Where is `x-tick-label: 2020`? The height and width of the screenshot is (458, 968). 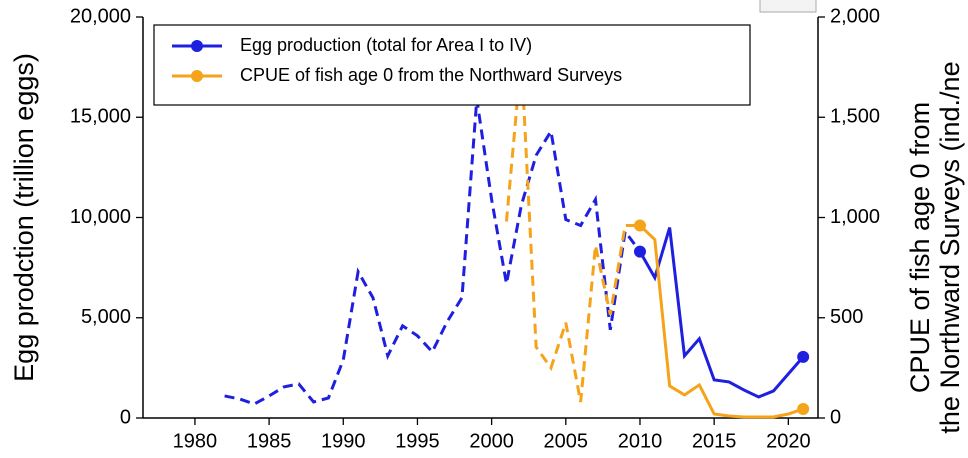
x-tick-label: 2020 is located at coordinates (788, 441).